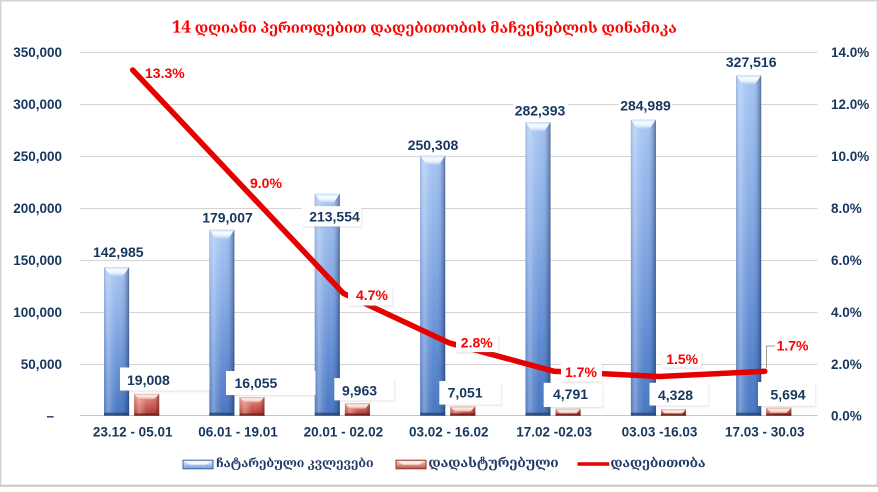  What do you see at coordinates (477, 342) in the screenshot?
I see `svg-text: 2.8%` at bounding box center [477, 342].